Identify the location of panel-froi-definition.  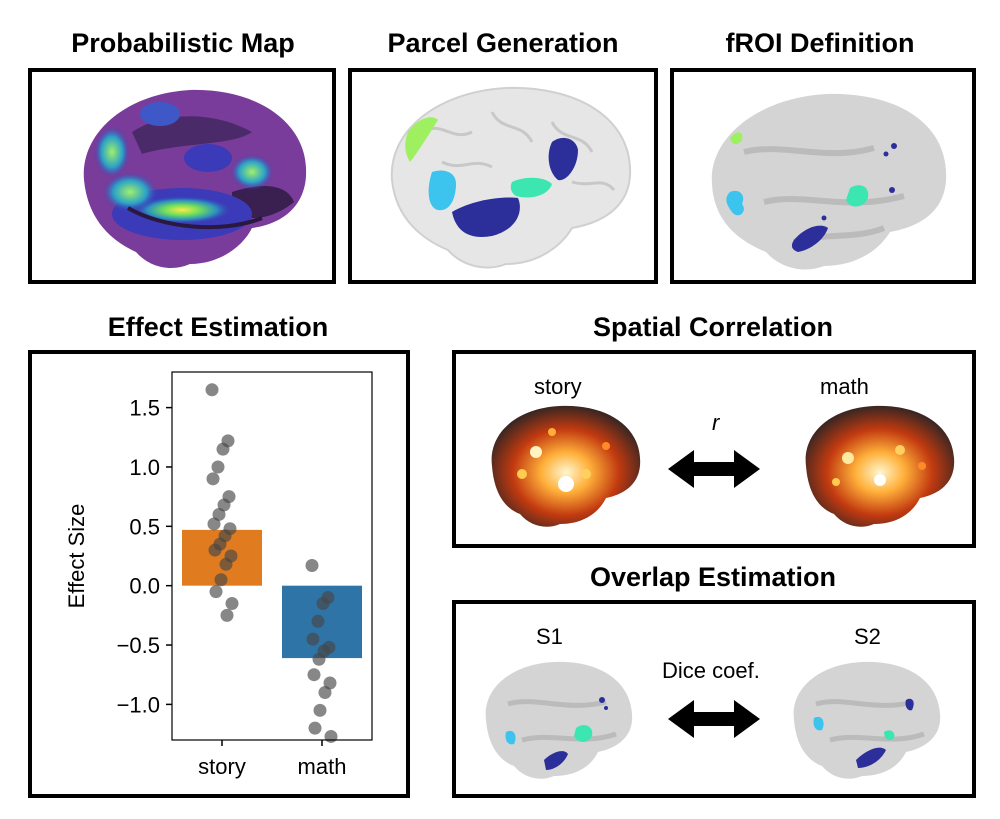
(823, 176).